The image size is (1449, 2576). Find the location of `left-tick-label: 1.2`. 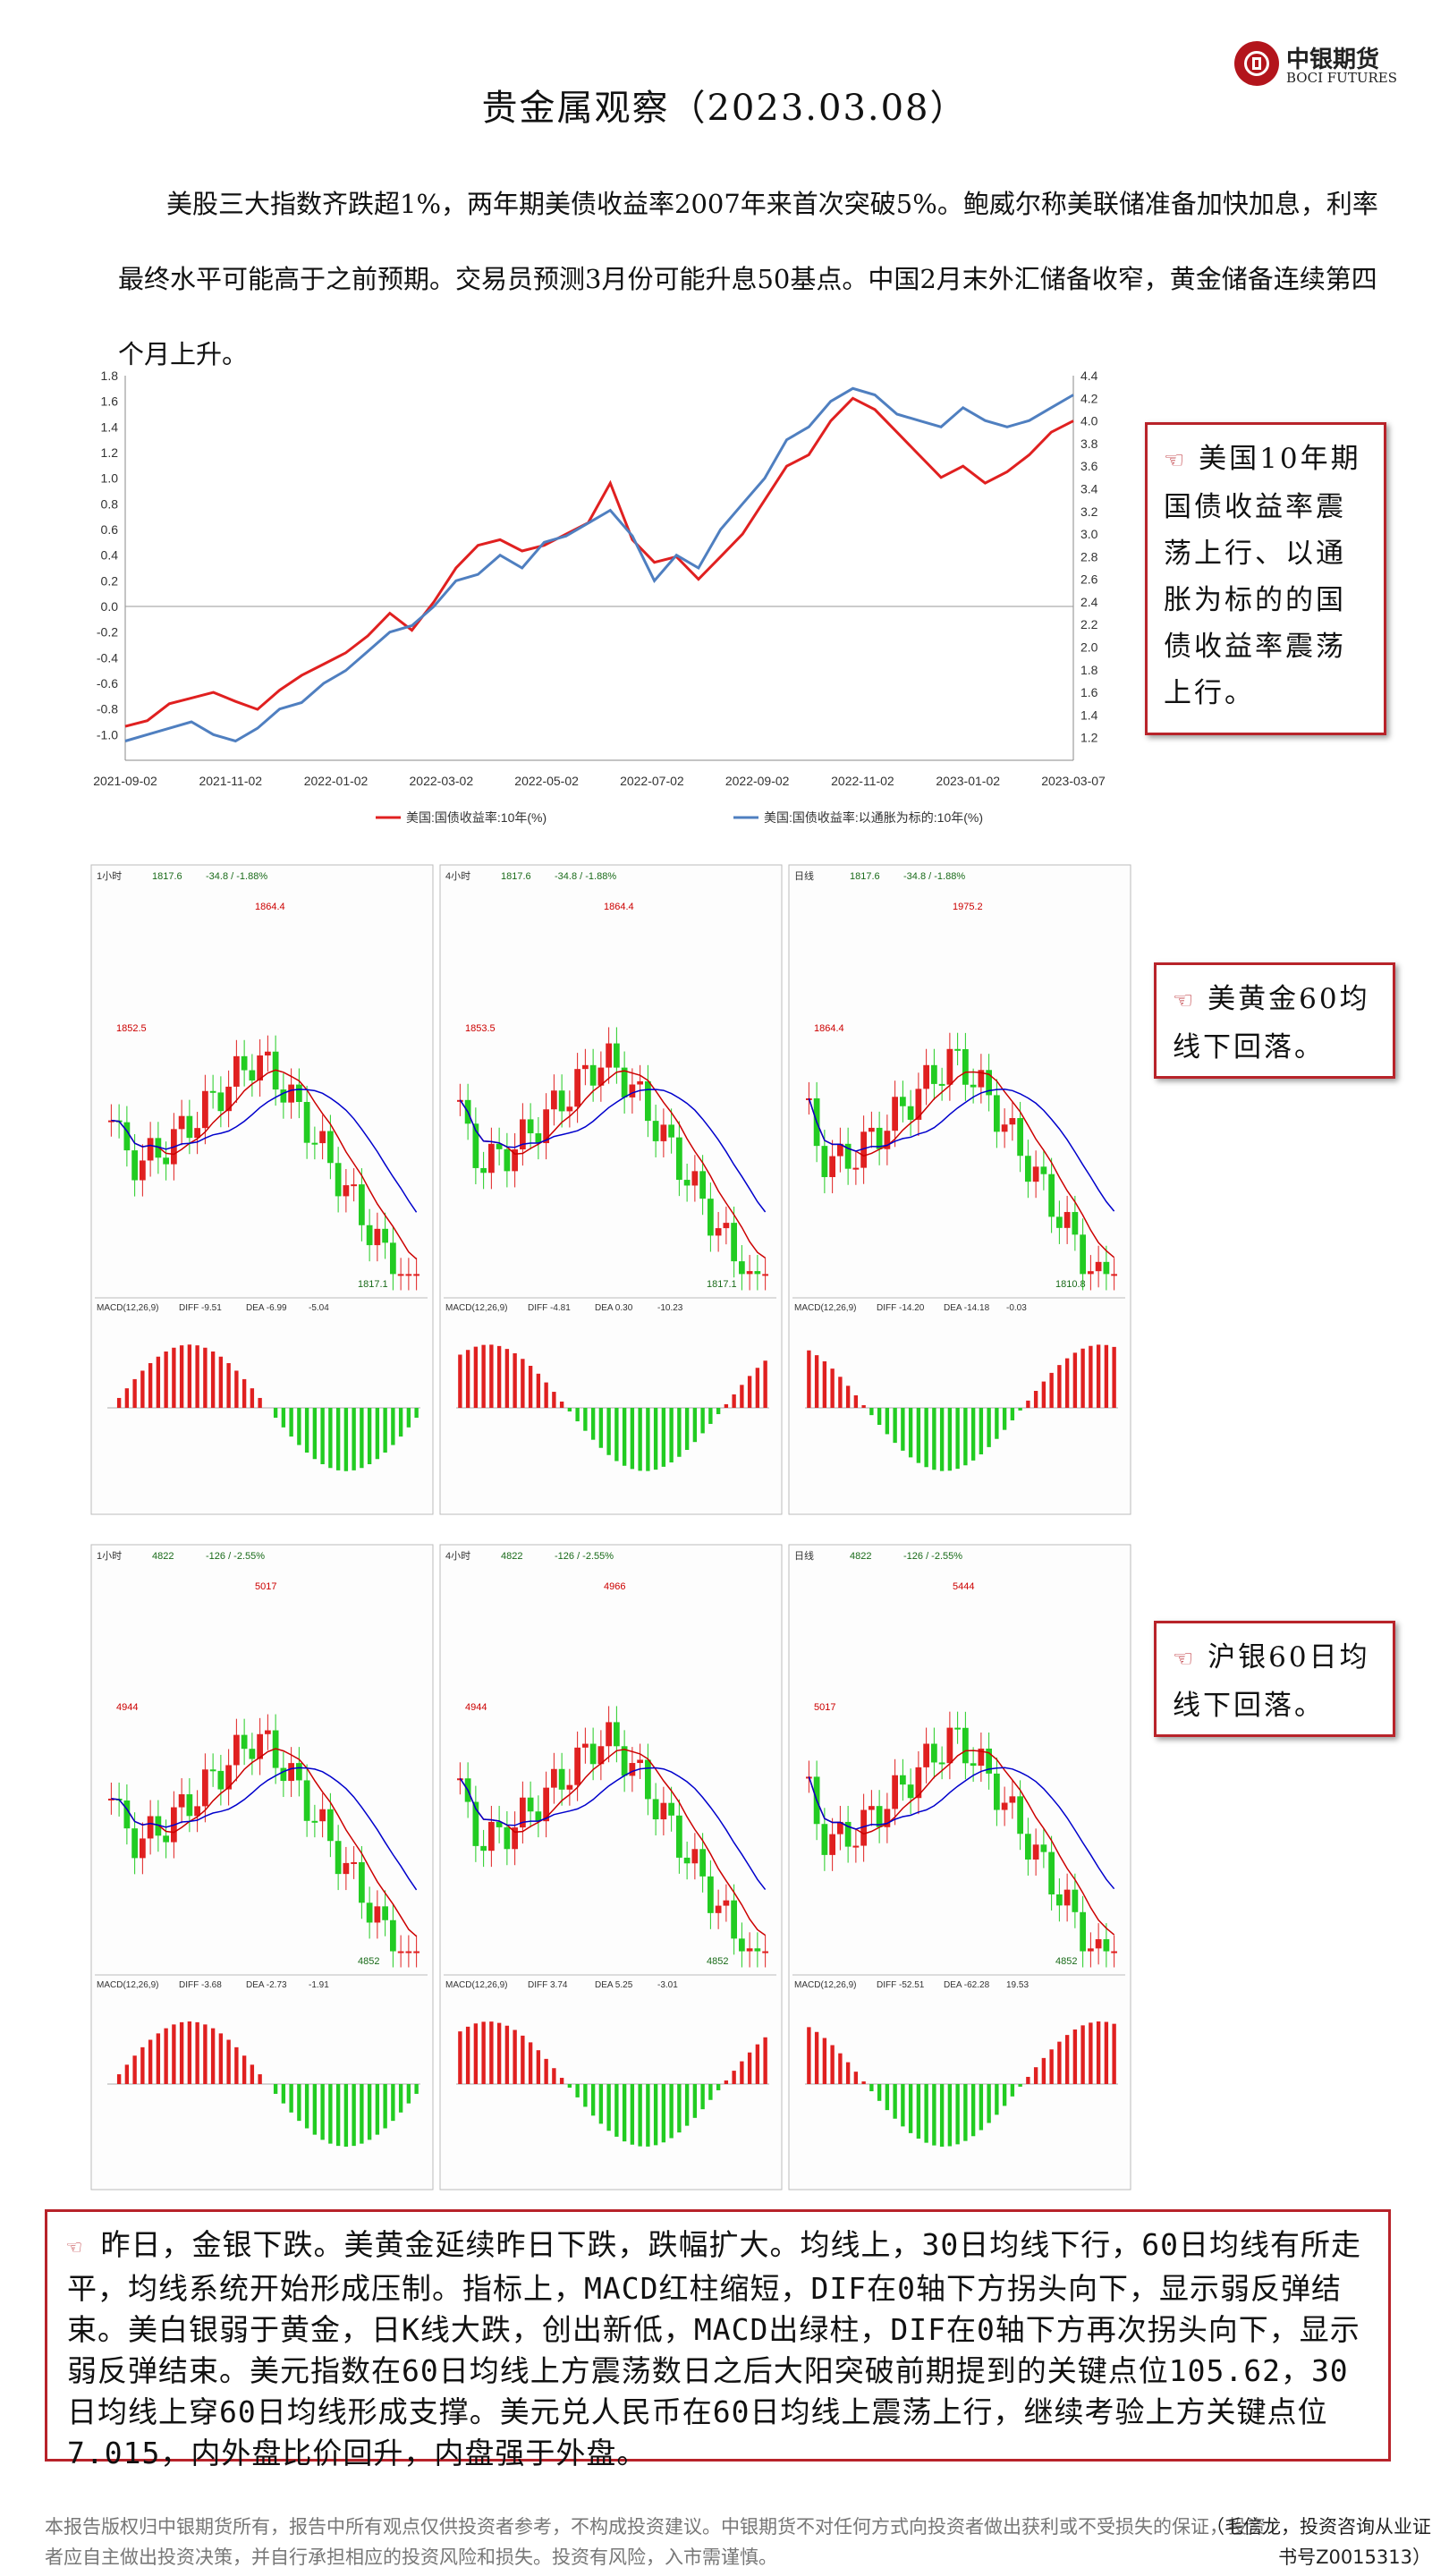

left-tick-label: 1.2 is located at coordinates (110, 452).